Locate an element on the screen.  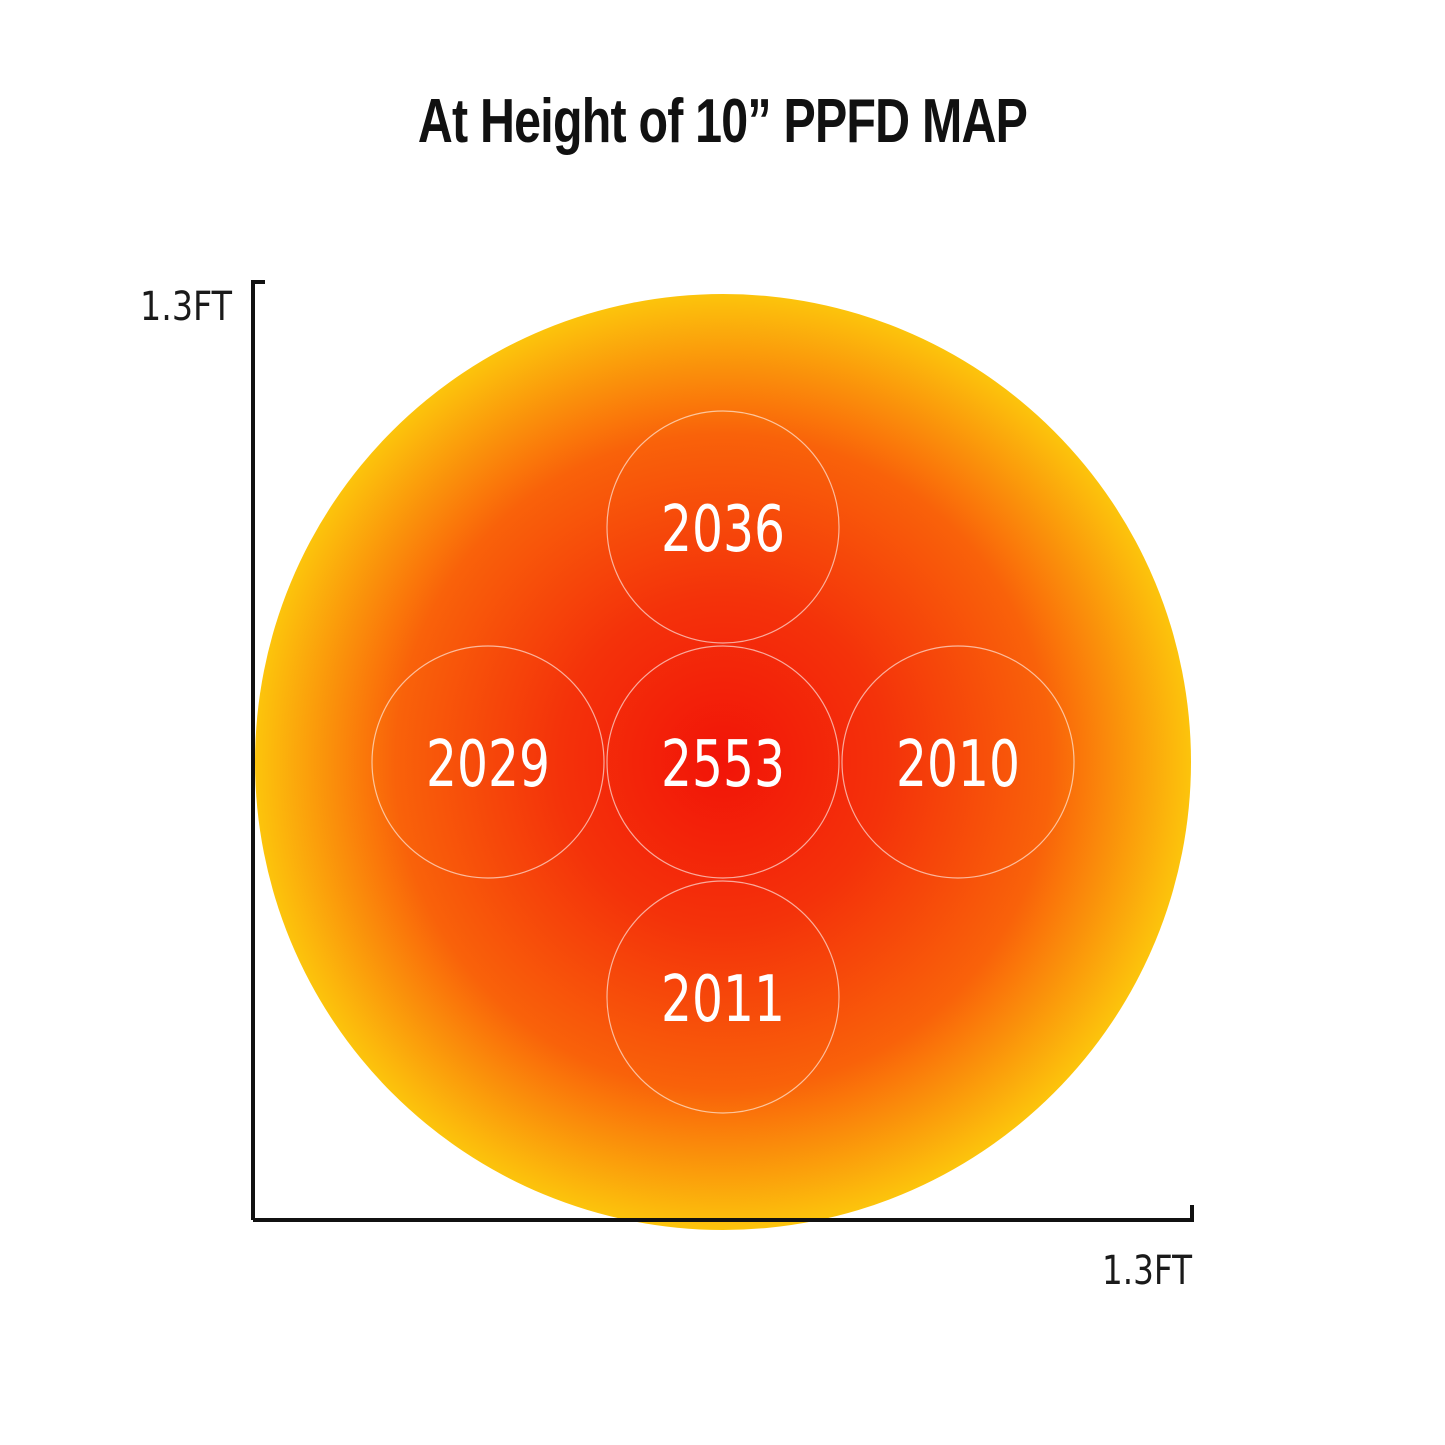
y-axis-label: 1.3FT is located at coordinates (186, 307).